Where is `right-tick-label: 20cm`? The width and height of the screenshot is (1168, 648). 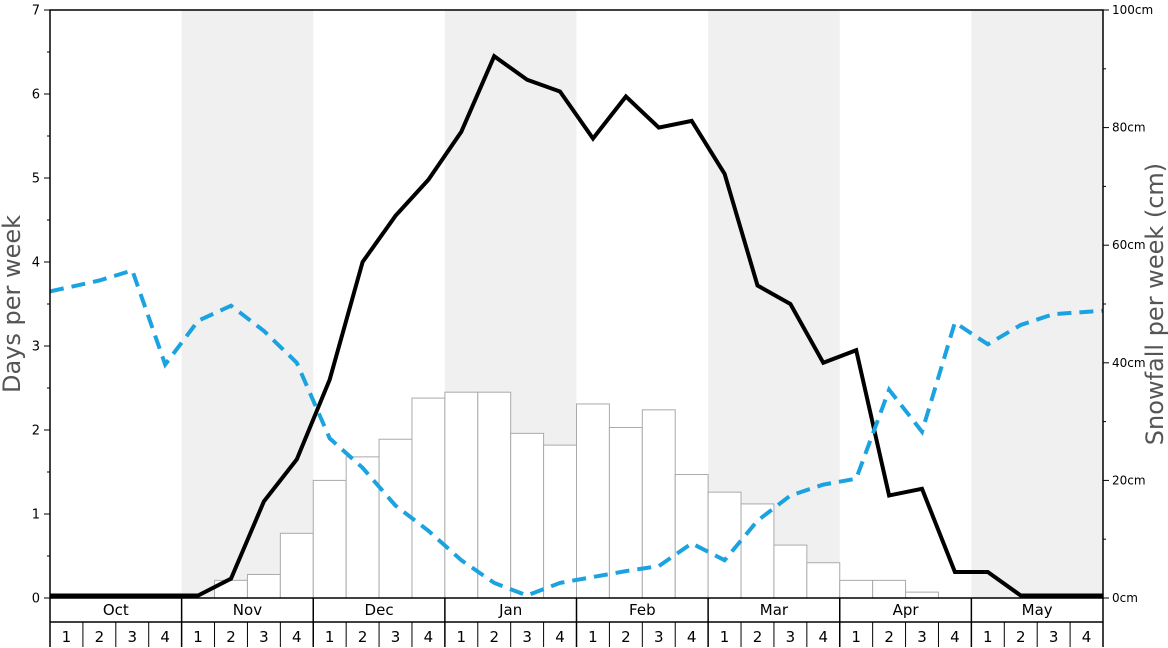 right-tick-label: 20cm is located at coordinates (1129, 480).